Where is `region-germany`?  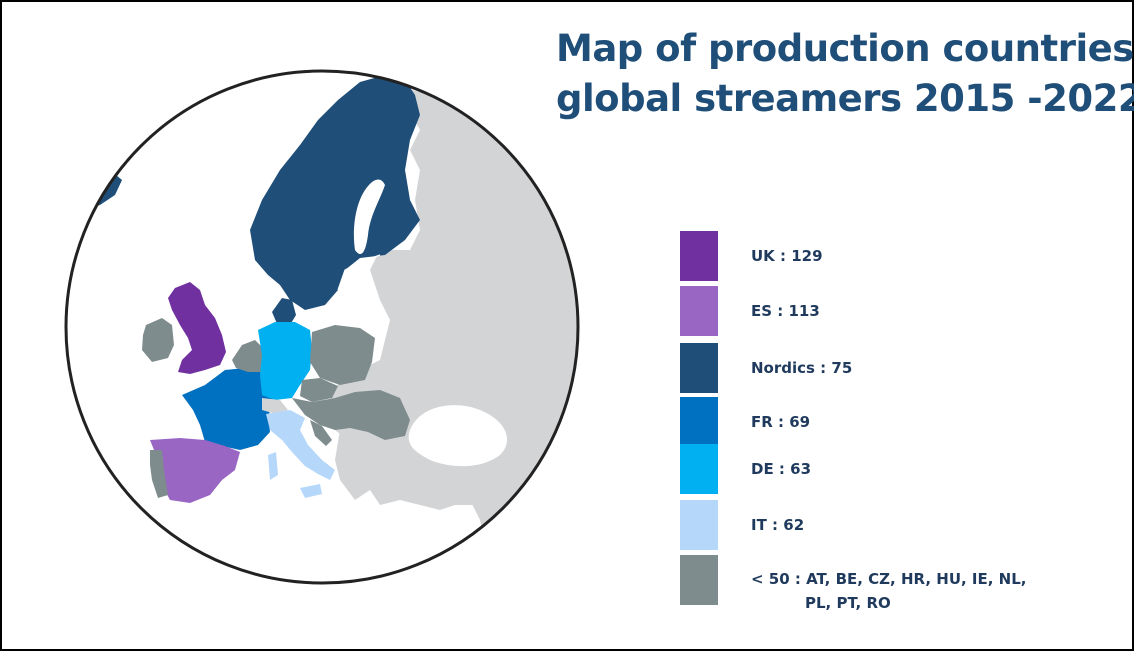
region-germany is located at coordinates (285, 361).